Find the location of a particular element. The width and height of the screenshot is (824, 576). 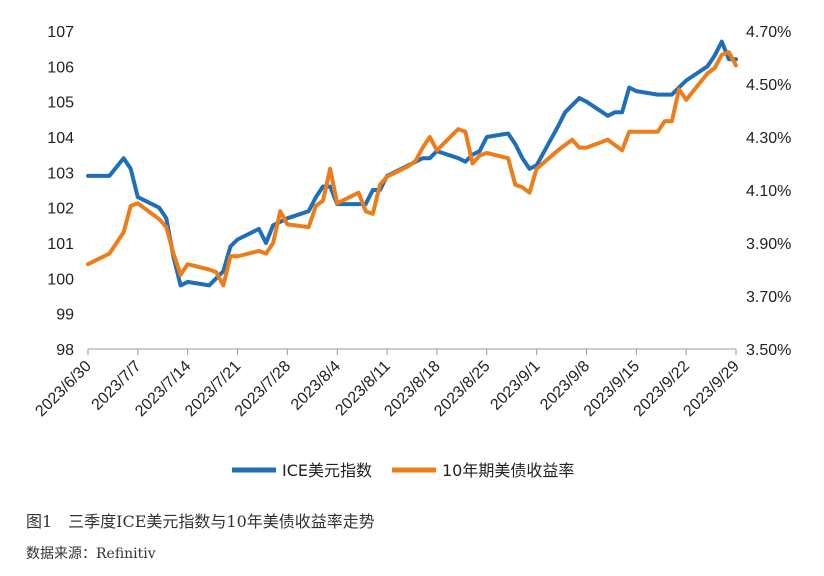

y-right-tick-label: 4.50% is located at coordinates (768, 85).